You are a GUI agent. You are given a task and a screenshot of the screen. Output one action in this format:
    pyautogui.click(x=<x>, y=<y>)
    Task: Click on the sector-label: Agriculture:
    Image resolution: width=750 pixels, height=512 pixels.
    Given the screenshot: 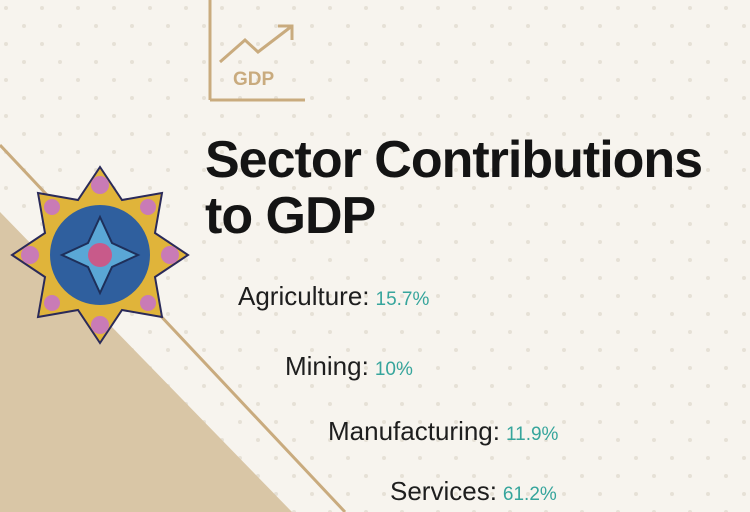 What is the action you would take?
    pyautogui.click(x=304, y=296)
    